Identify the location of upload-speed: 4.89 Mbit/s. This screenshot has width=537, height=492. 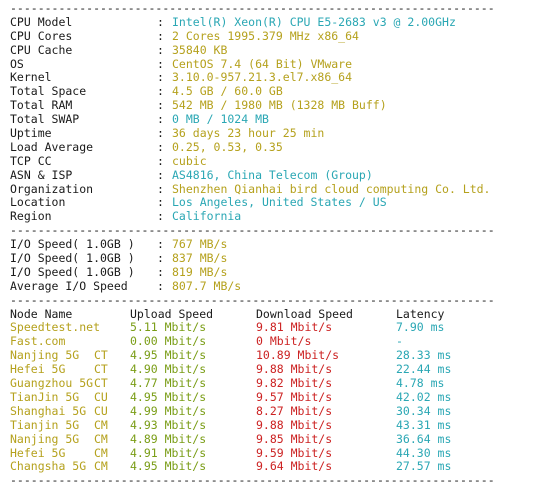
(168, 438).